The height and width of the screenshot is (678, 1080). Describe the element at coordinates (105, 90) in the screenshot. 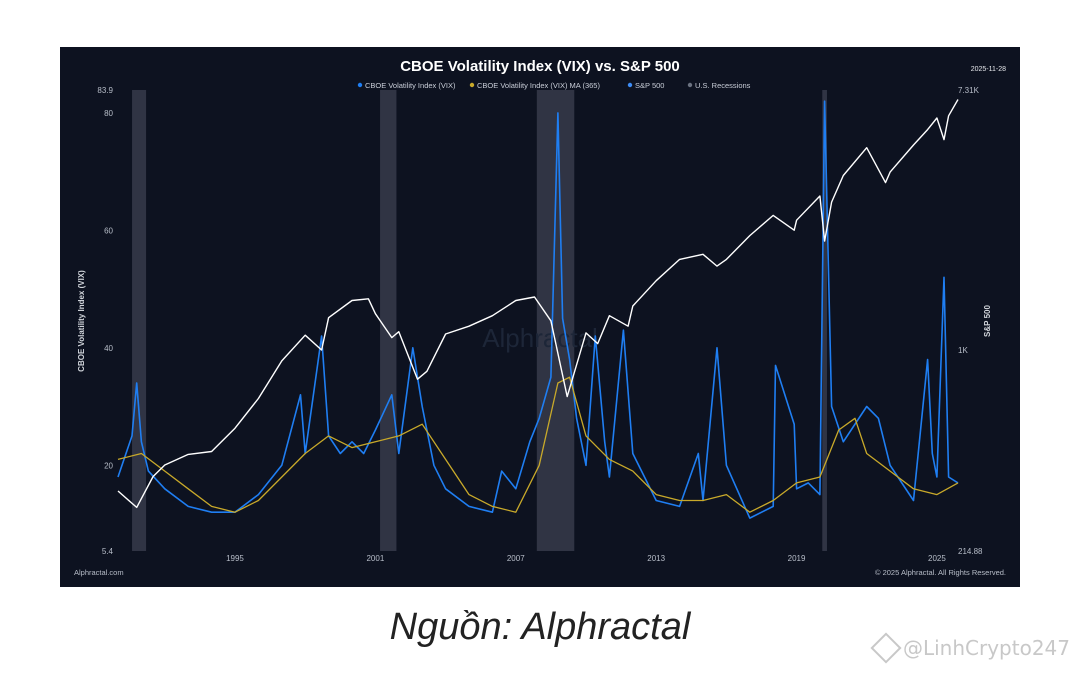

I see `y-left-tick-0: 83.9` at that location.